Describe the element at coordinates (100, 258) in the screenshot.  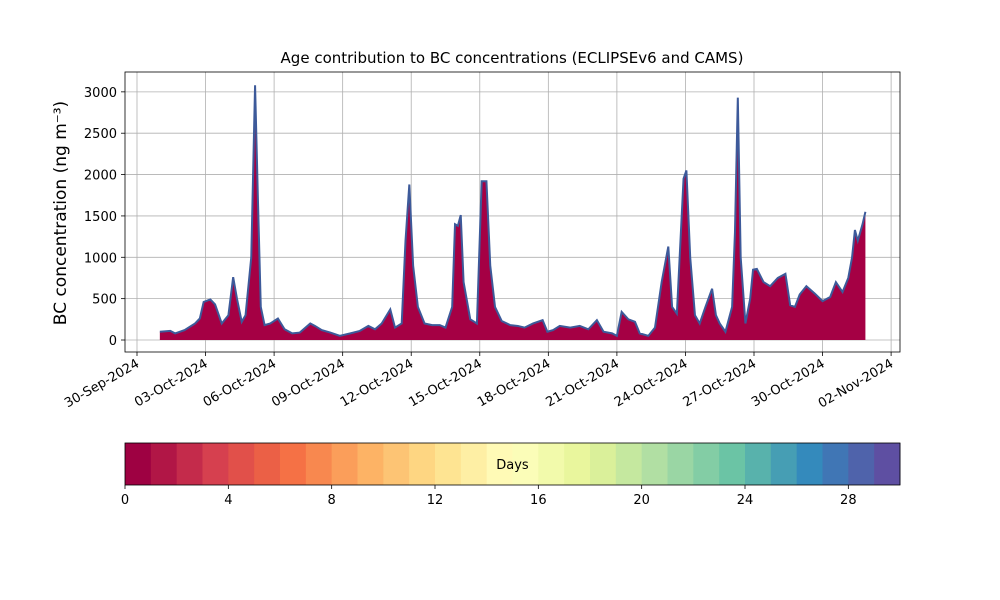
I see `y-tick-label: 1000` at that location.